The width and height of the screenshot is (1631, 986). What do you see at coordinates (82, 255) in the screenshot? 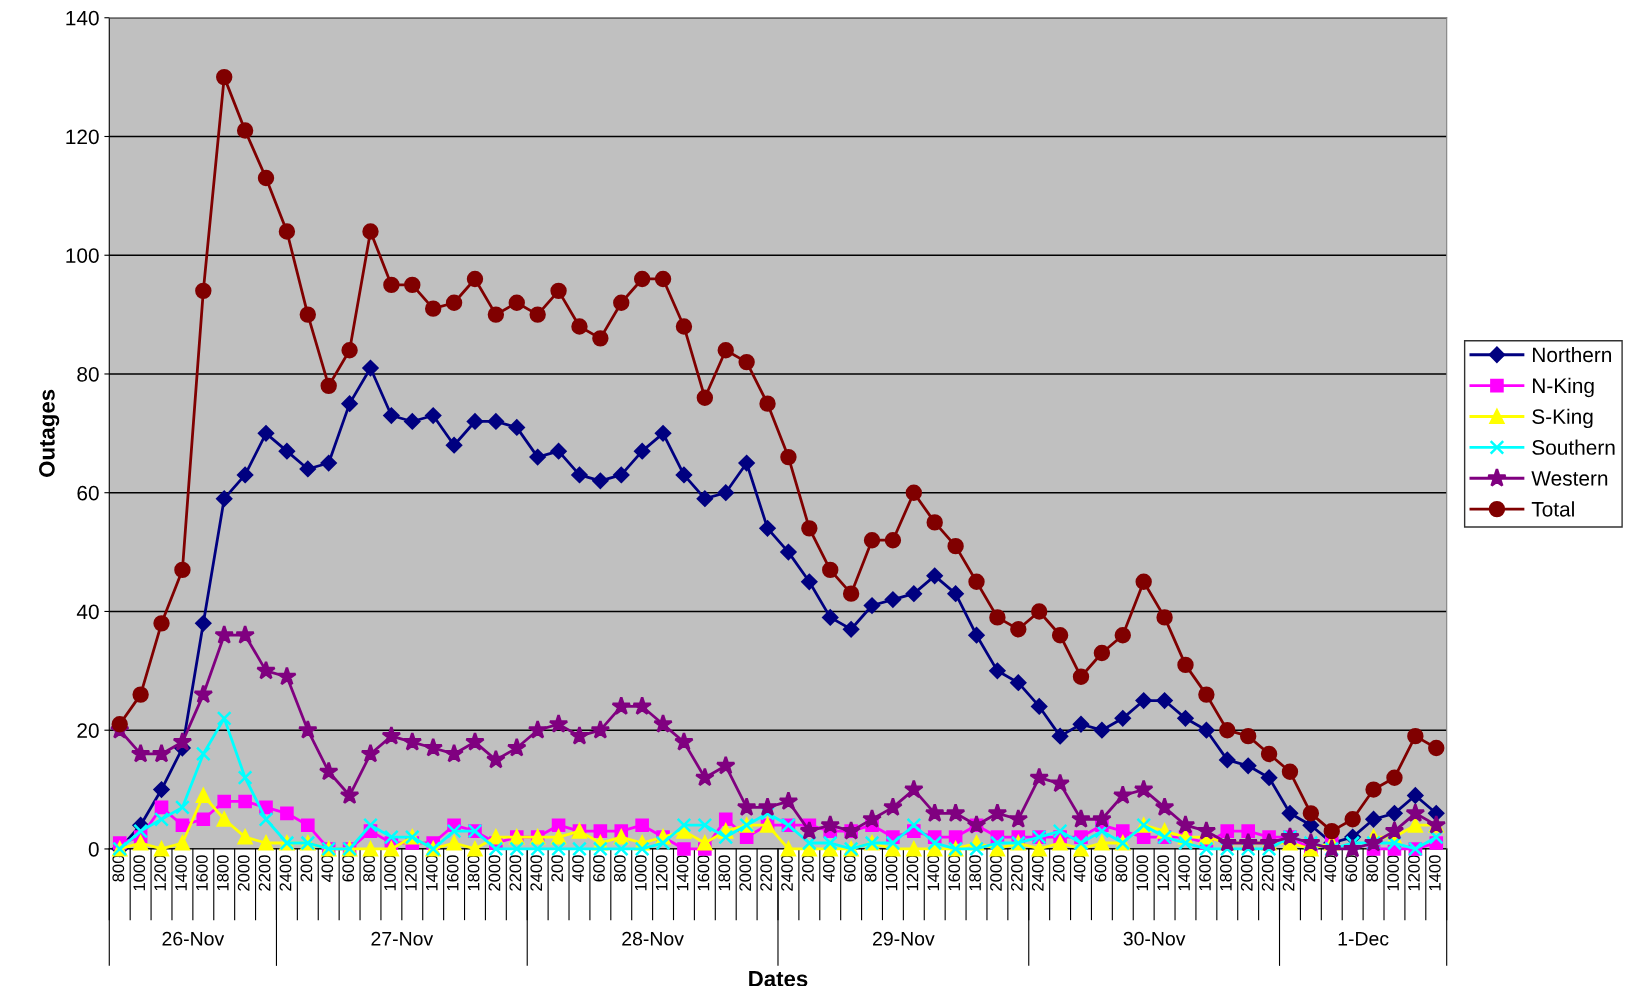
I see `y-tick-label: 100` at bounding box center [82, 255].